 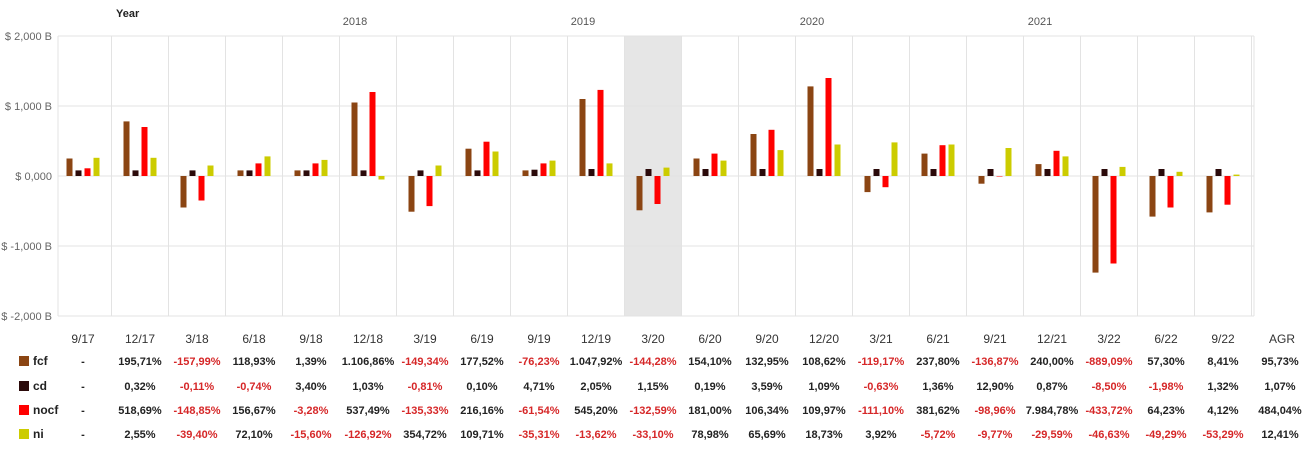 I want to click on y-tick-label: $ 0,000, so click(x=33, y=177).